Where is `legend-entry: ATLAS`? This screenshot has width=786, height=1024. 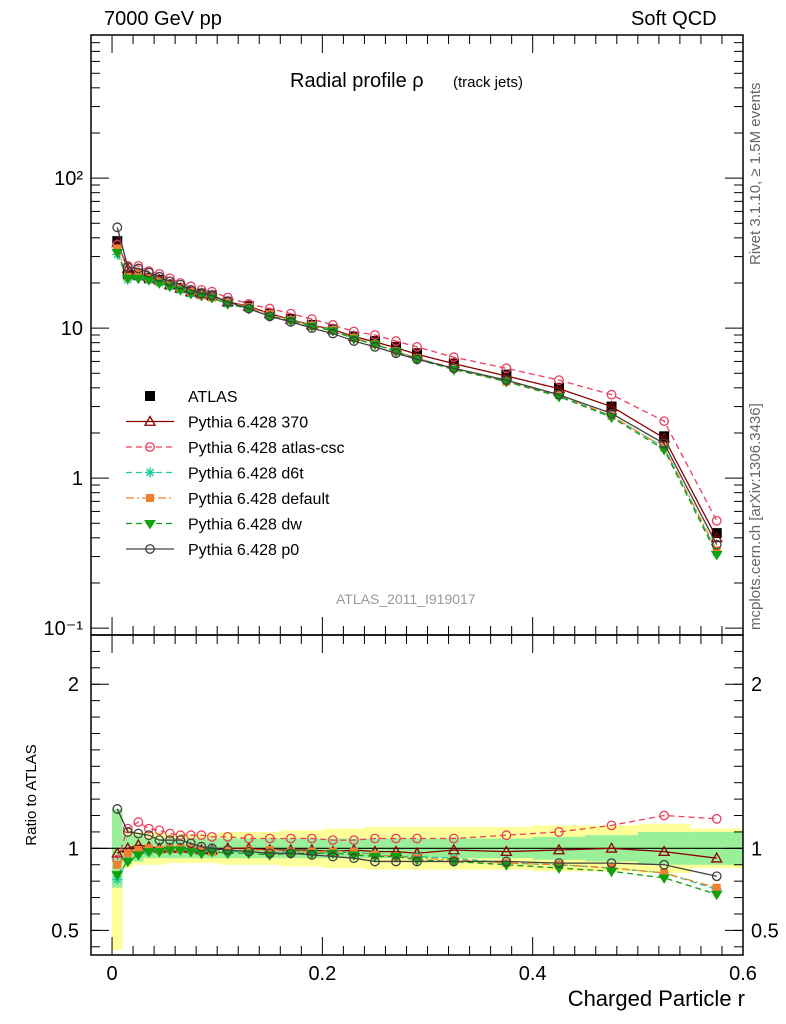
legend-entry: ATLAS is located at coordinates (191, 397).